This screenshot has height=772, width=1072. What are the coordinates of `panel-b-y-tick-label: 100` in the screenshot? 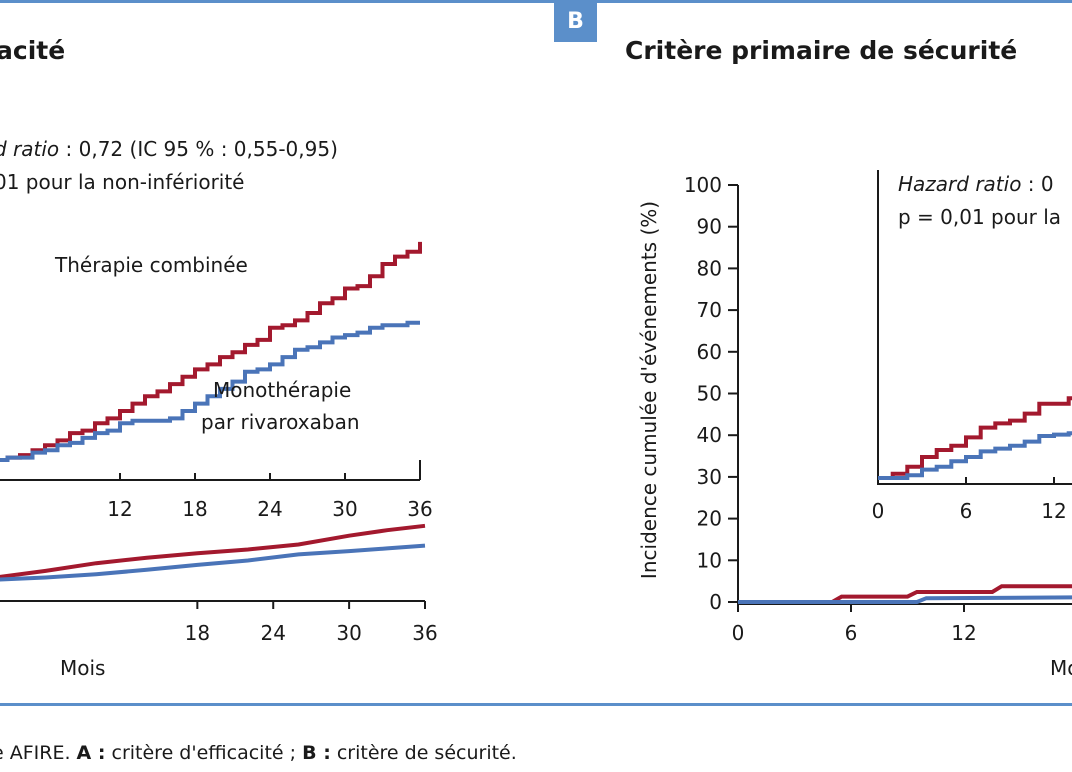 It's located at (703, 185).